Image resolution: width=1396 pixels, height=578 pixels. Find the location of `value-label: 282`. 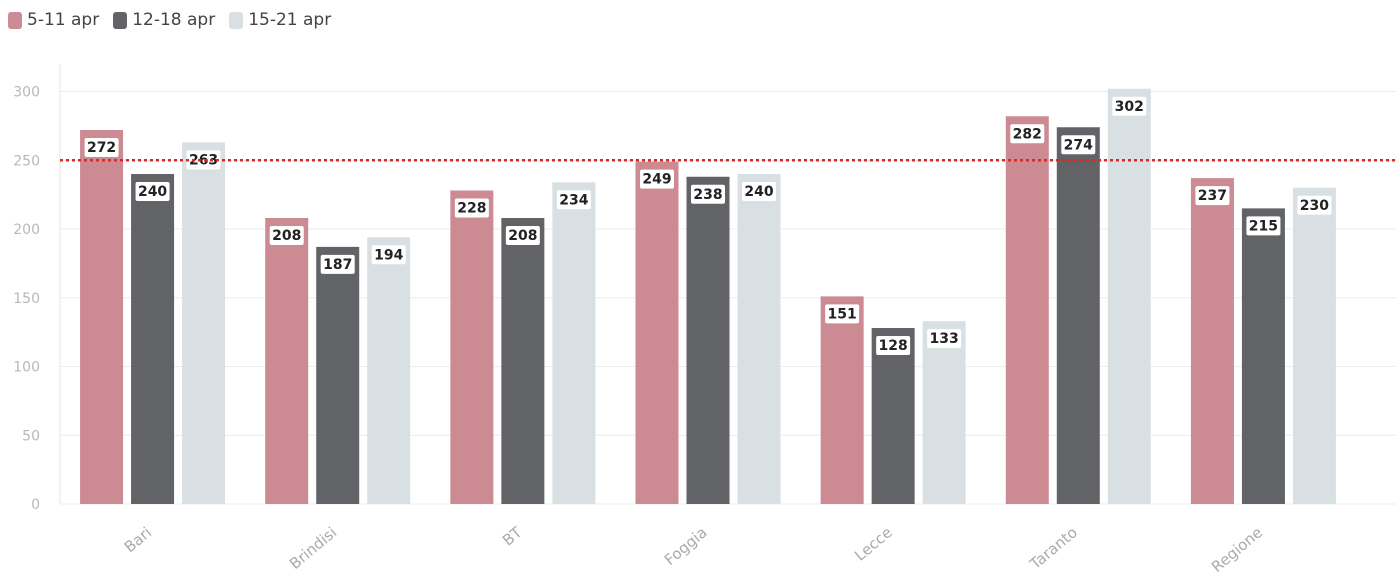

value-label: 282 is located at coordinates (1027, 134).